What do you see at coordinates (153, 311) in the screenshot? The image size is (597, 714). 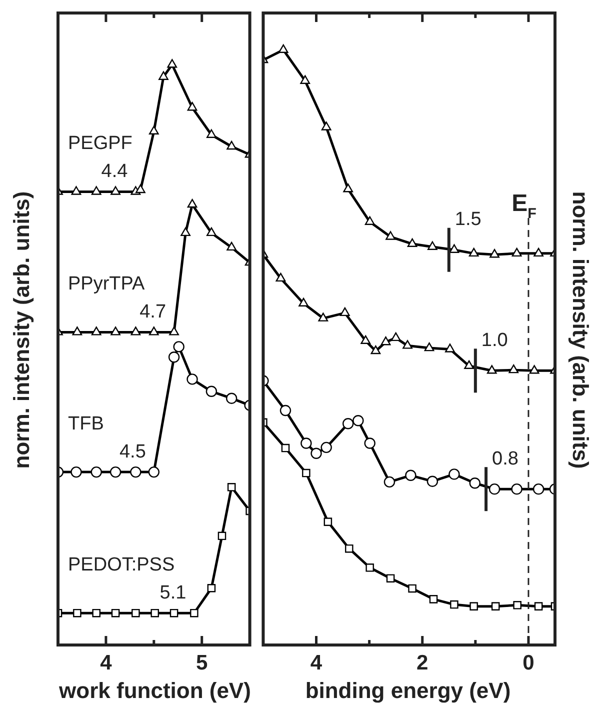 I see `annotation: 4.7` at bounding box center [153, 311].